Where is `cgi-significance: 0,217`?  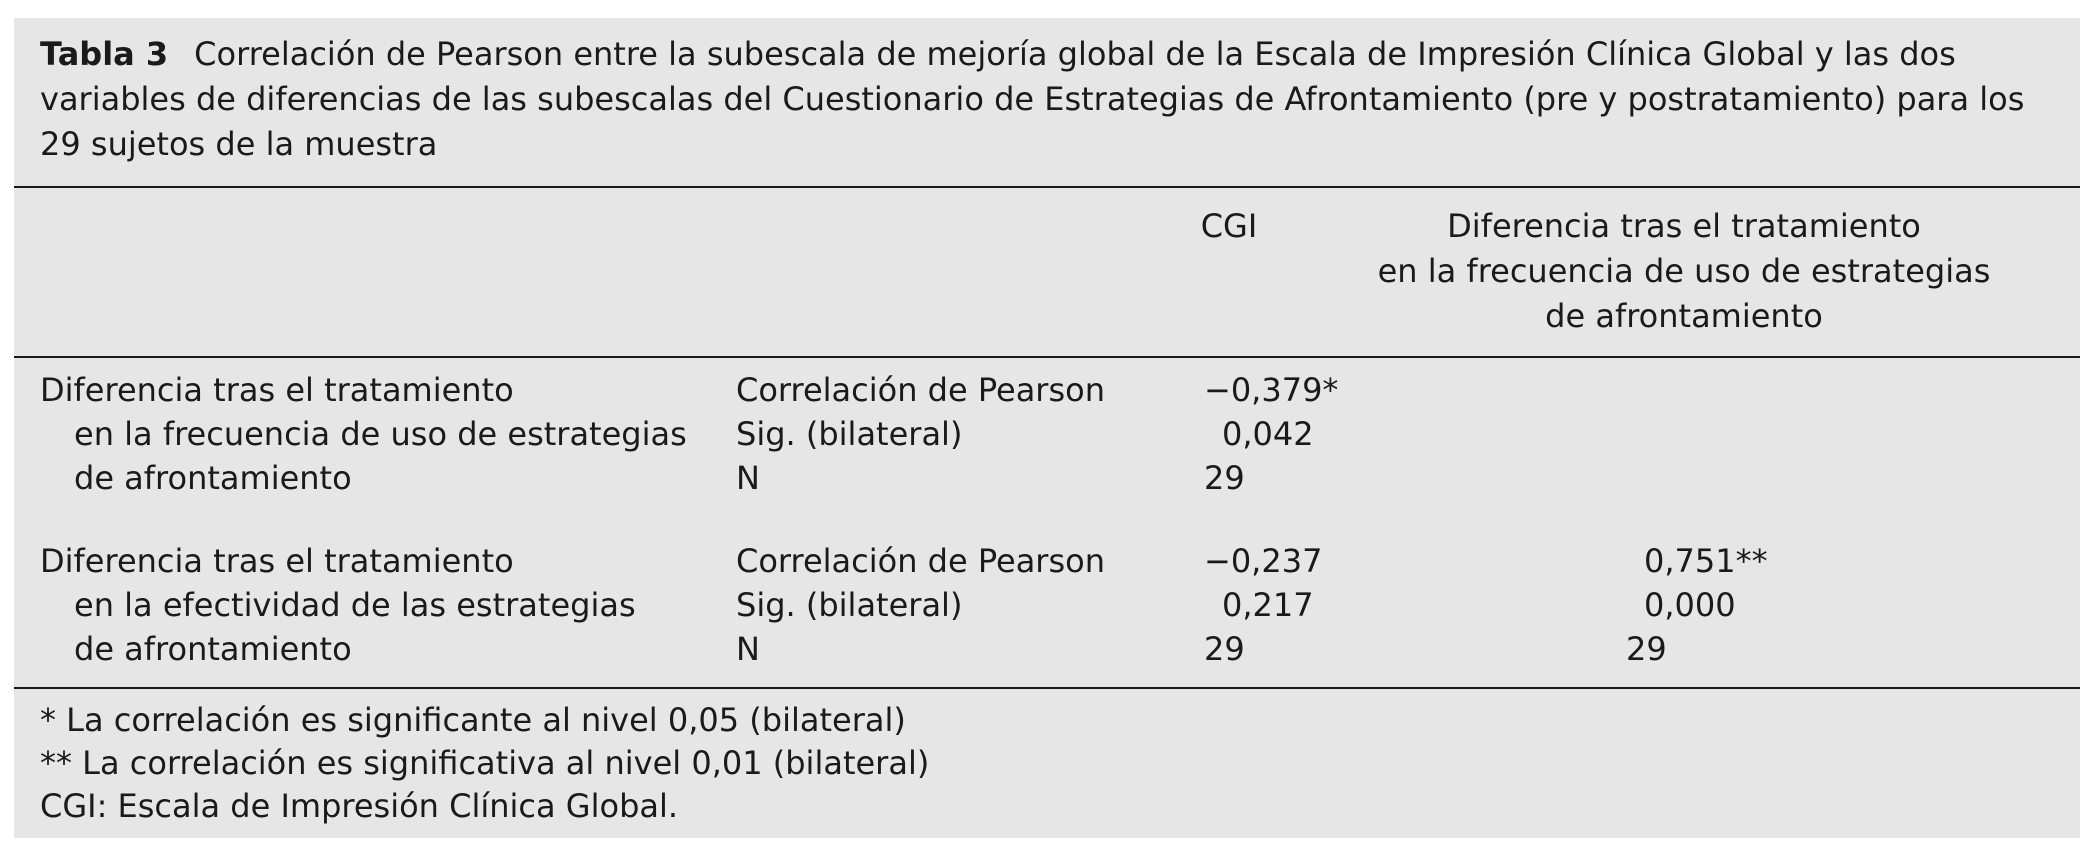 cgi-significance: 0,217 is located at coordinates (1268, 605).